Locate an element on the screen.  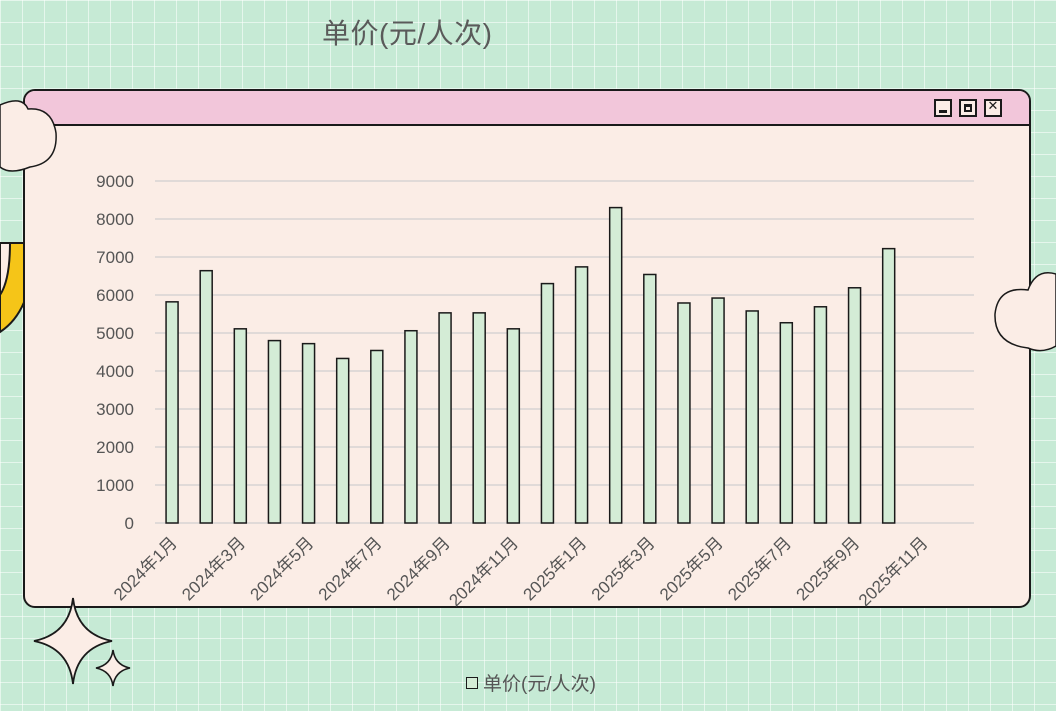
minimize-icon is located at coordinates (943, 108).